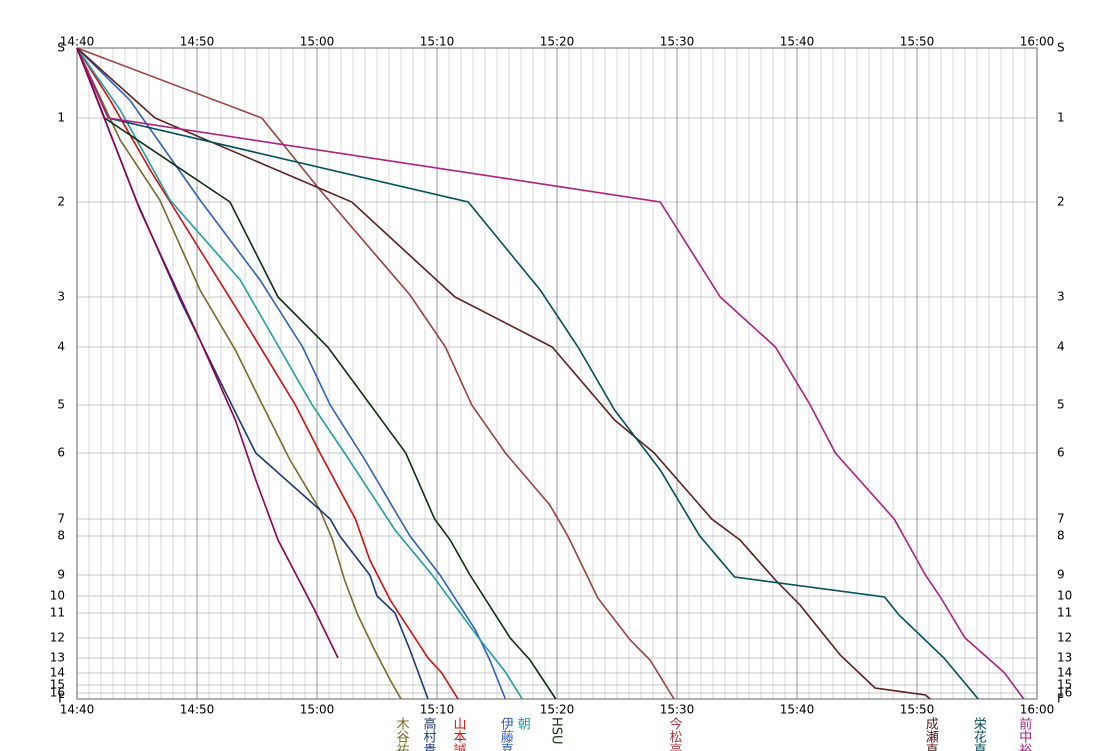  I want to click on y-tick-label-right: S, so click(1061, 48).